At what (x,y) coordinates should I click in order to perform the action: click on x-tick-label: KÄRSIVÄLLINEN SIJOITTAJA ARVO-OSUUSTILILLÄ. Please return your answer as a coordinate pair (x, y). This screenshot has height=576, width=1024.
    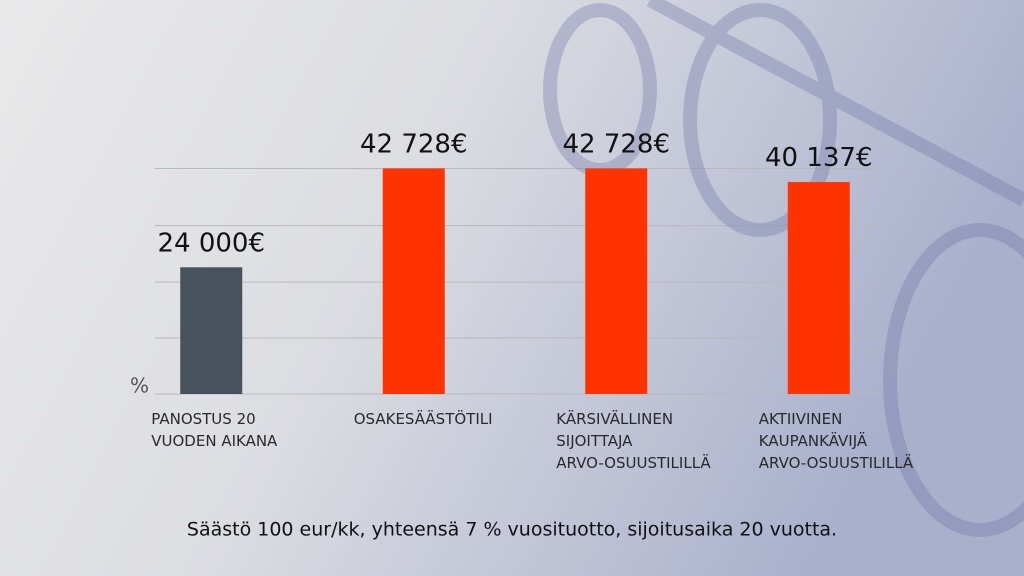
    Looking at the image, I should click on (633, 440).